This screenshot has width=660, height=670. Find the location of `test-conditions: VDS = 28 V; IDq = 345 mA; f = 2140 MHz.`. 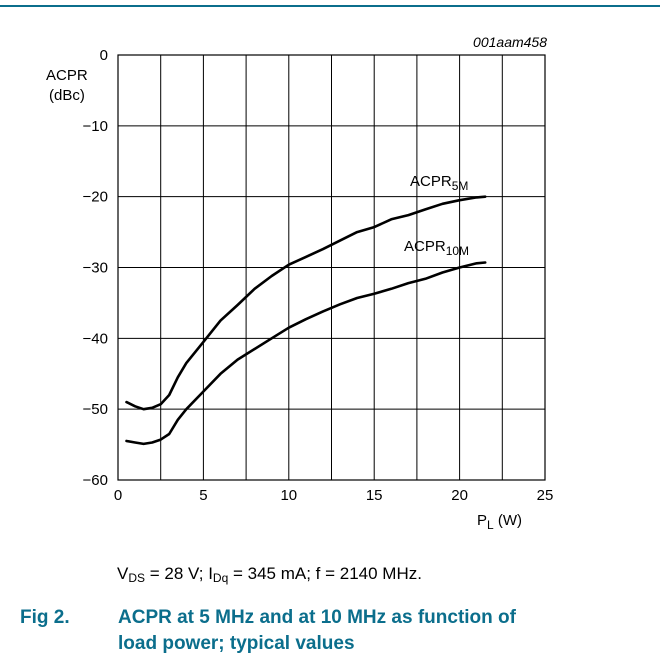

test-conditions: VDS = 28 V; IDq = 345 mA; f = 2140 MHz. is located at coordinates (269, 574).